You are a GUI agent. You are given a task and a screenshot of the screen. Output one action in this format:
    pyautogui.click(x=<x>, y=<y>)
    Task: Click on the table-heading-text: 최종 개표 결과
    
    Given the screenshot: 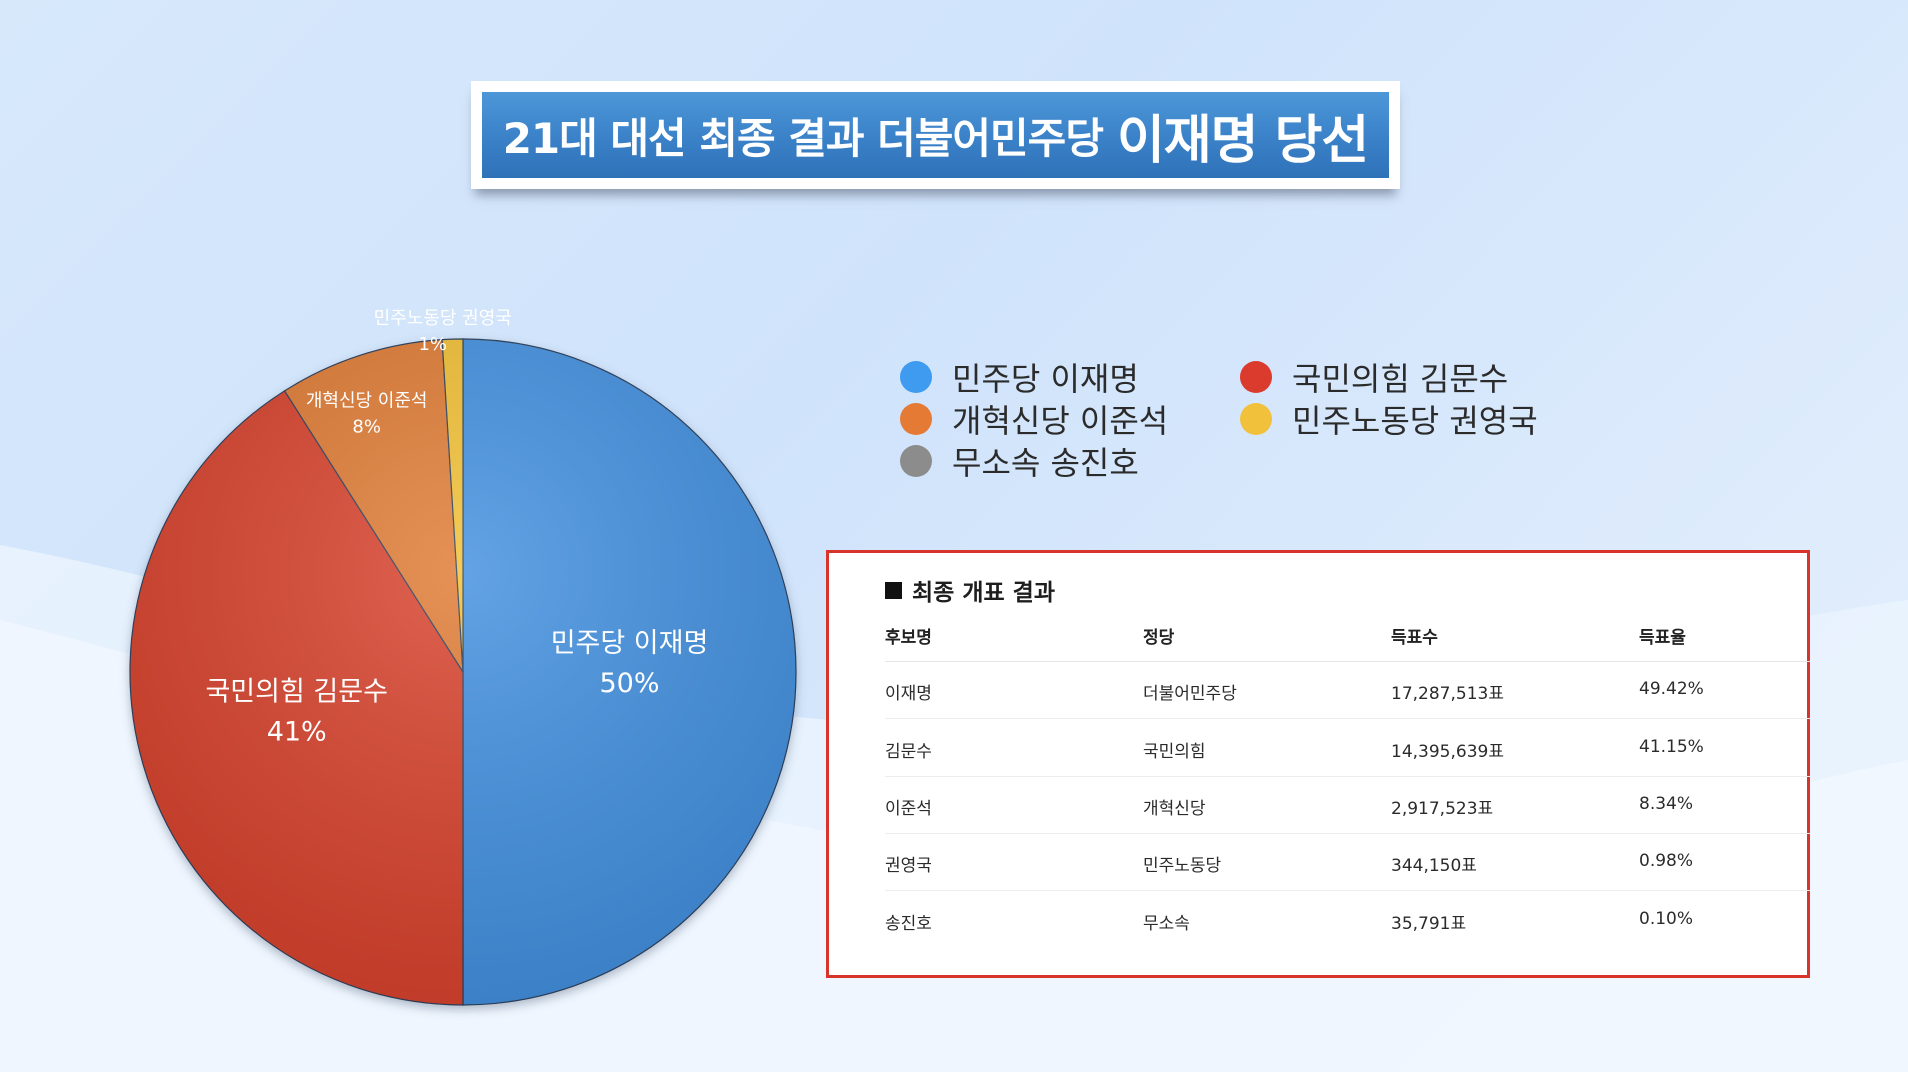 What is the action you would take?
    pyautogui.click(x=983, y=593)
    